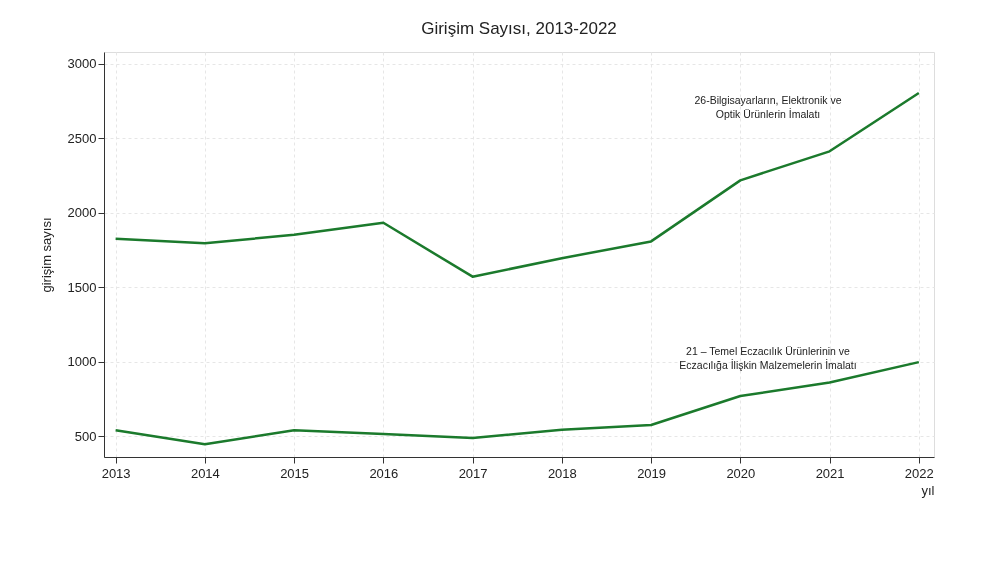 Image resolution: width=1008 pixels, height=561 pixels. Describe the element at coordinates (85, 436) in the screenshot. I see `y-tick-label: 500` at that location.